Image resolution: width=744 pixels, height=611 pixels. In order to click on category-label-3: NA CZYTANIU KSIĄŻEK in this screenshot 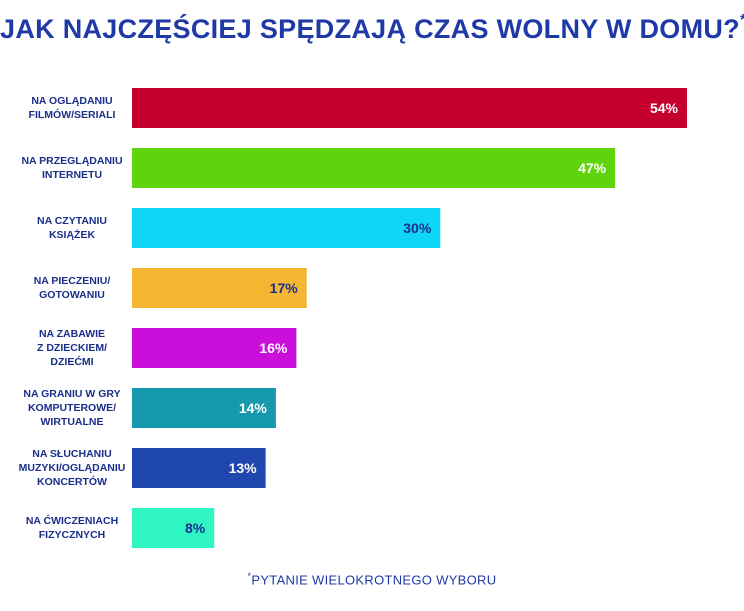, I will do `click(72, 228)`.